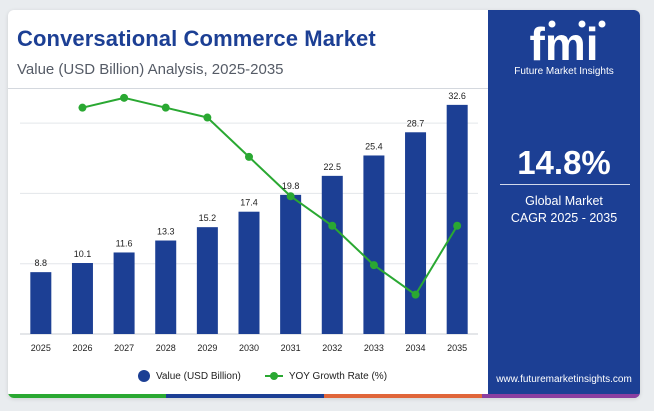 Image resolution: width=654 pixels, height=411 pixels. Describe the element at coordinates (457, 96) in the screenshot. I see `bar-value-label: 32.6` at that location.